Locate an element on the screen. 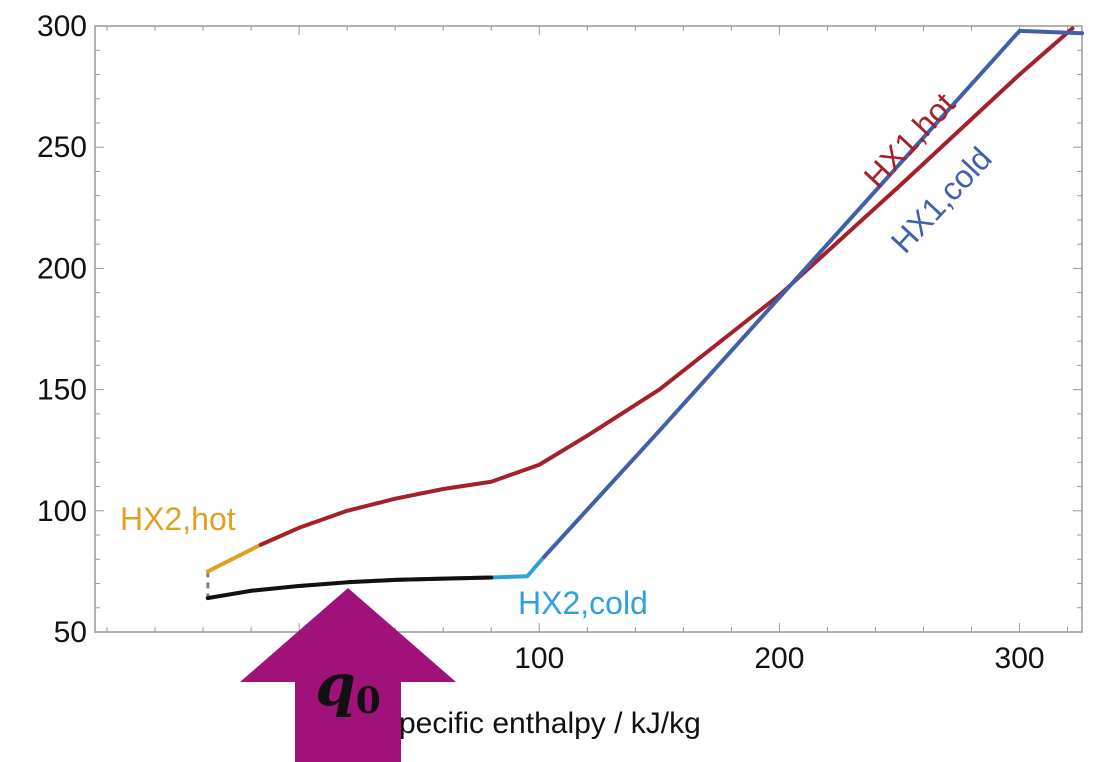 The width and height of the screenshot is (1094, 762). y-tick-label: 50 is located at coordinates (70, 632).